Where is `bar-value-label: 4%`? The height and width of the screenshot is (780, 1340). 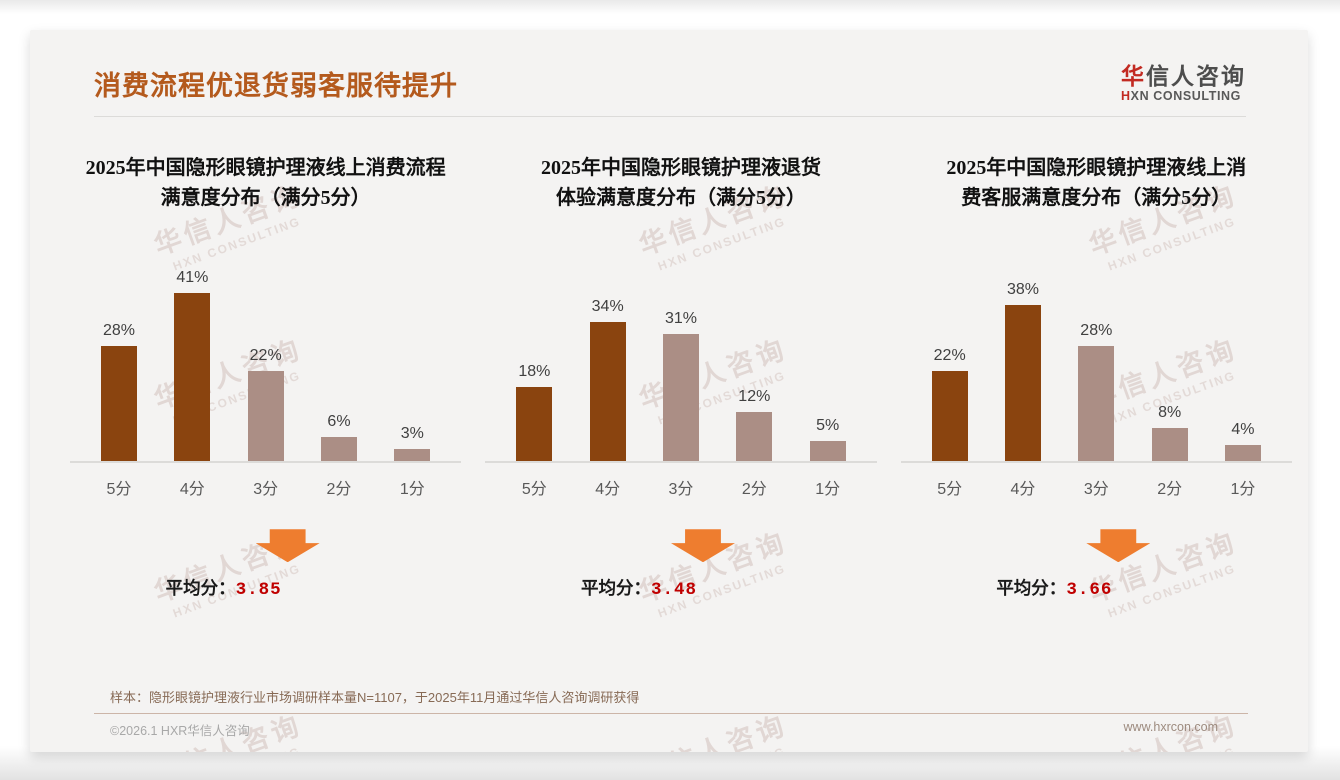
bar-value-label: 4% is located at coordinates (1243, 429).